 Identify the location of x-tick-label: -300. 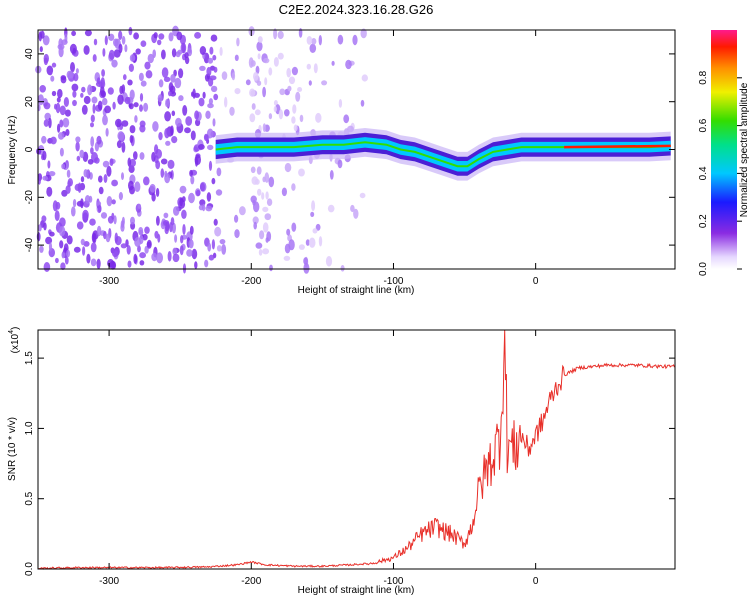
(109, 581).